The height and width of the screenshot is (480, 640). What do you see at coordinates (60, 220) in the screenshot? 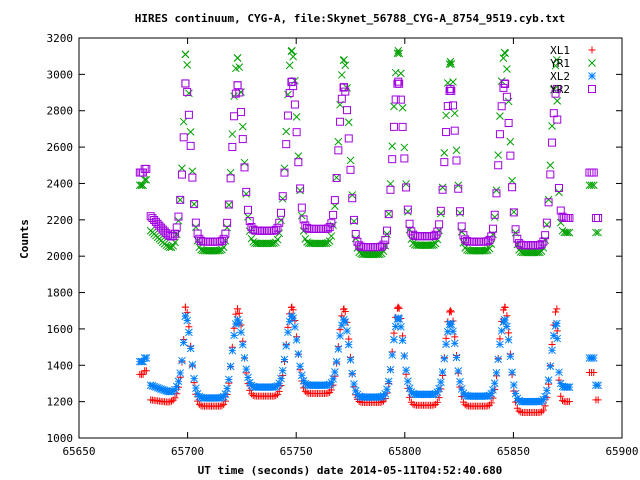
I see `y-tick-label: 2200` at bounding box center [60, 220].